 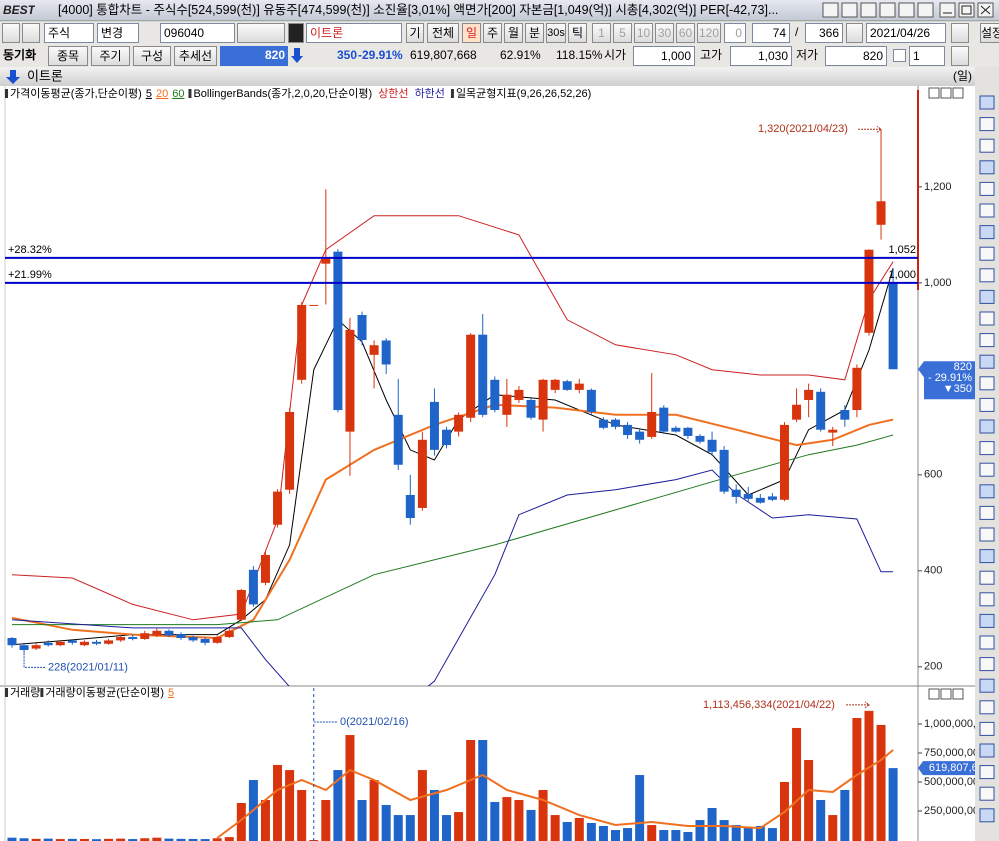 I want to click on period-button: 분, so click(x=534, y=33).